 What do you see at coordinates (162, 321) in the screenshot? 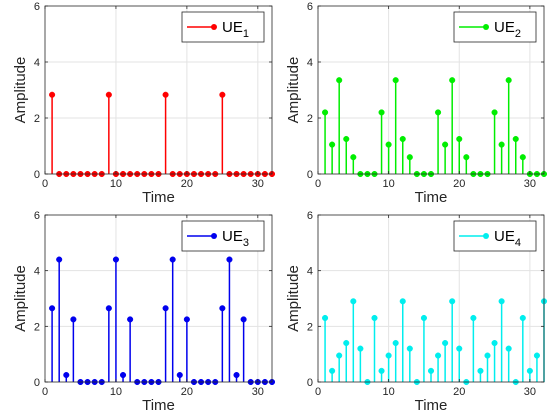
I see `series-stems` at bounding box center [162, 321].